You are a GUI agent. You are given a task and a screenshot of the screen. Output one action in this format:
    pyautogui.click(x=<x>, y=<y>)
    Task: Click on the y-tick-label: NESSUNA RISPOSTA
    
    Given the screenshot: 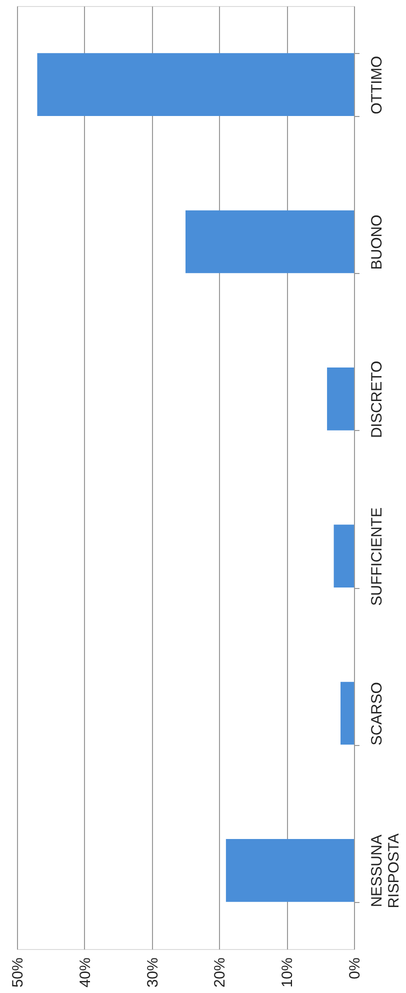 What is the action you would take?
    pyautogui.click(x=385, y=871)
    